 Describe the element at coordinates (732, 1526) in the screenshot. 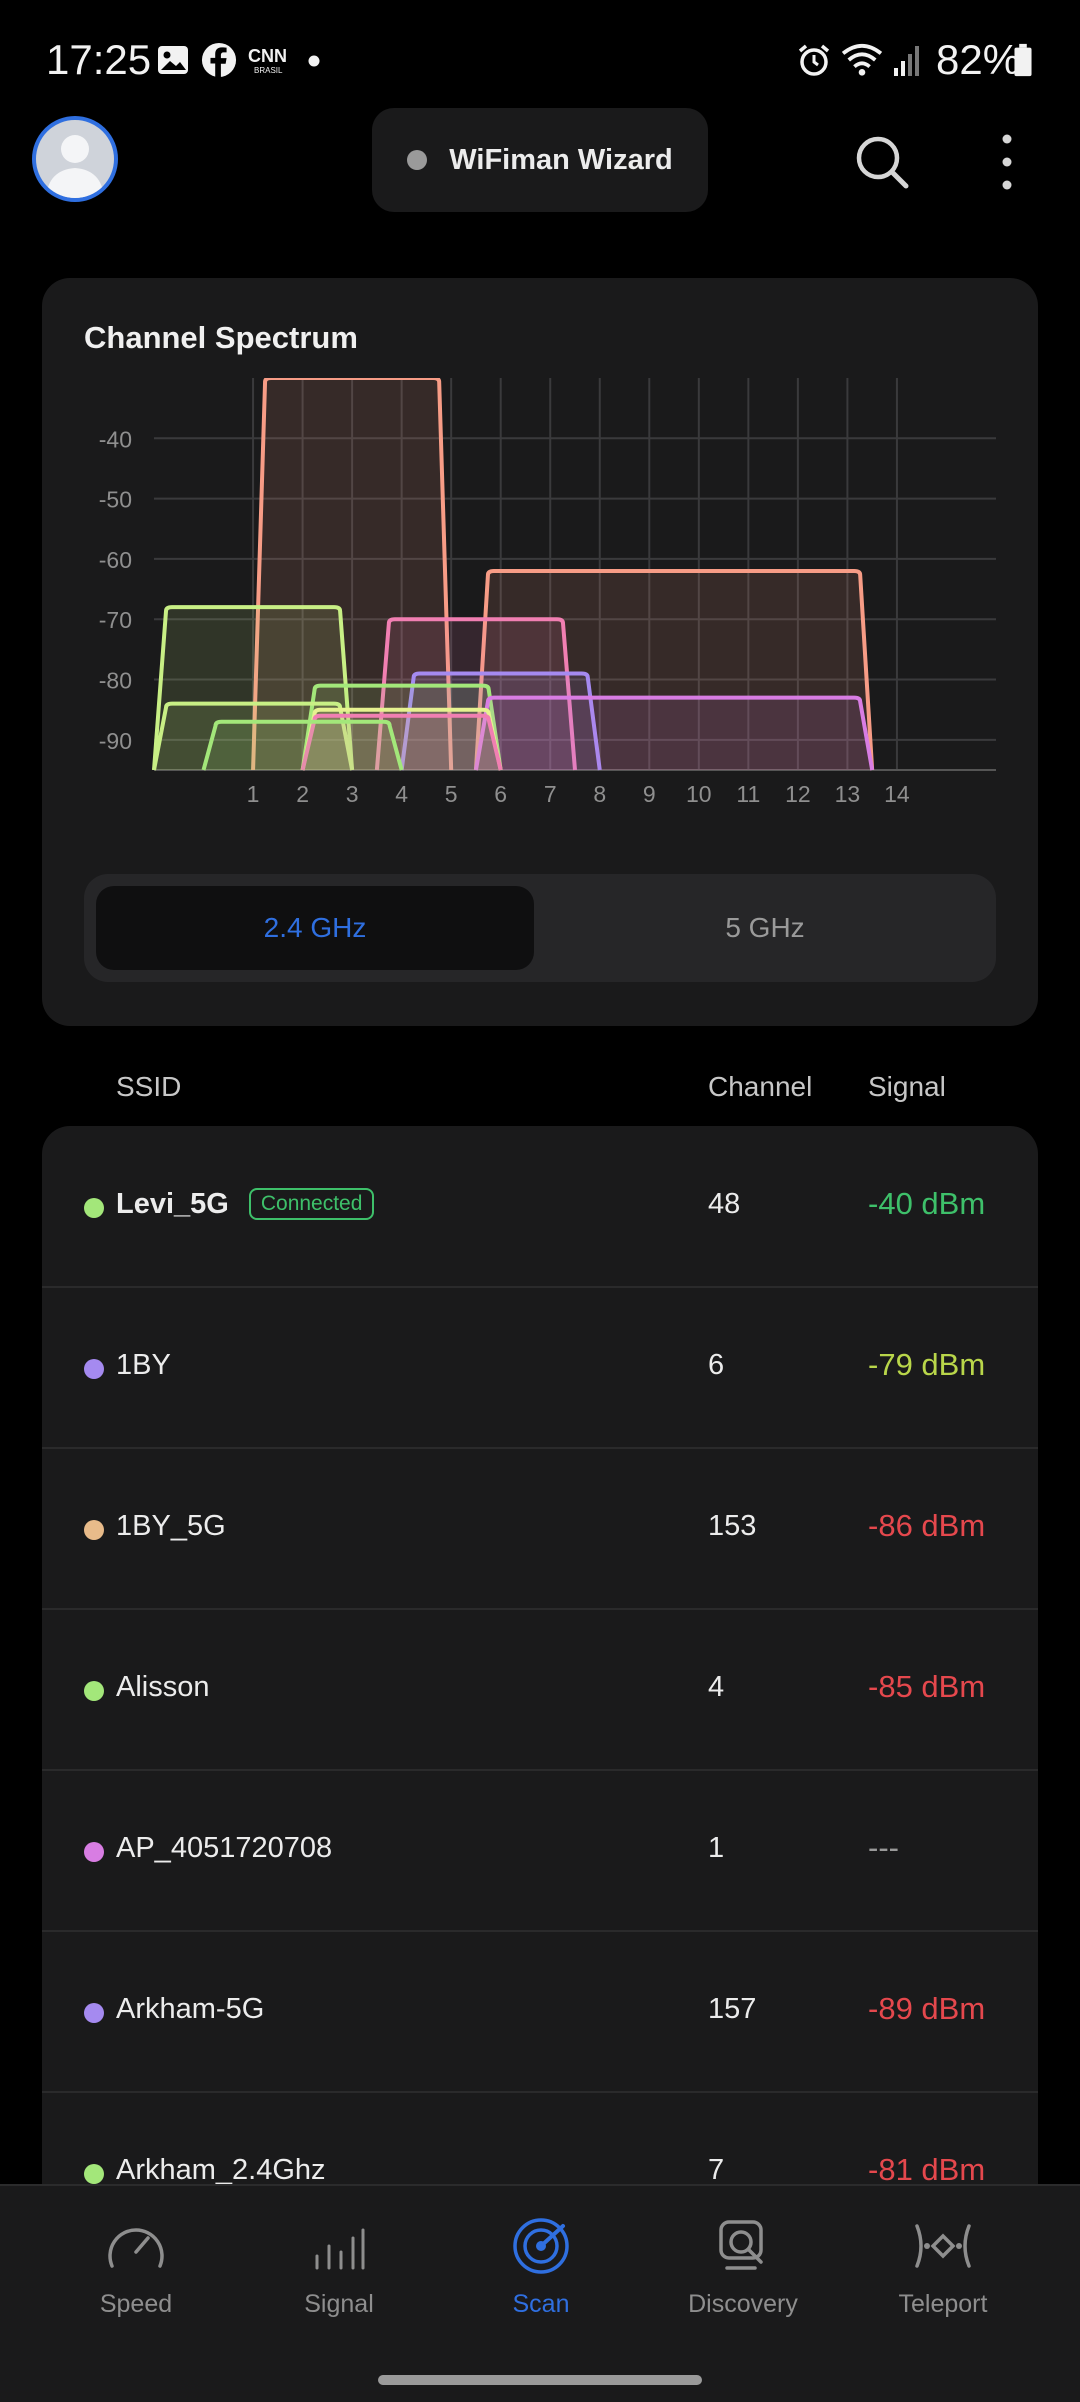

I see `network-channel: 153` at that location.